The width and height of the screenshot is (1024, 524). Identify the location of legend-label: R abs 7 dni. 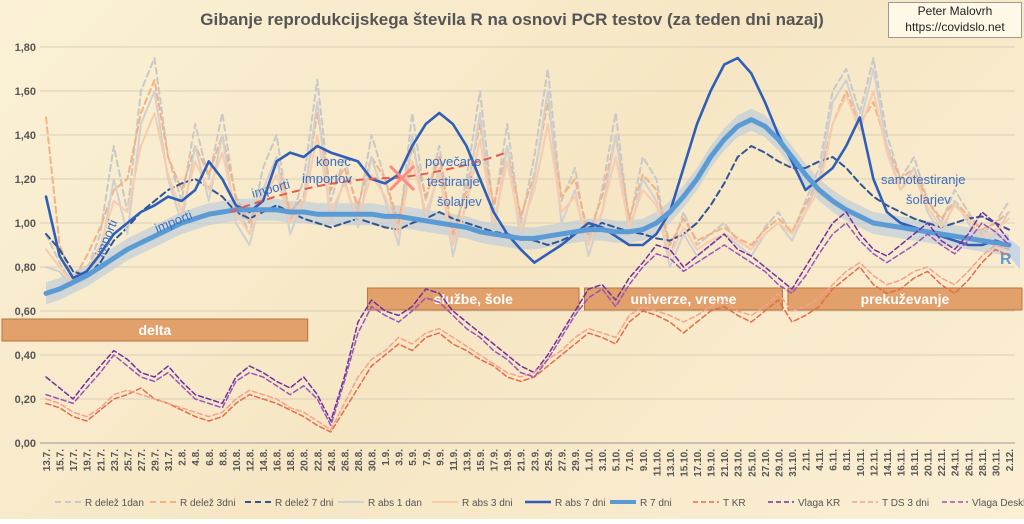
(580, 503).